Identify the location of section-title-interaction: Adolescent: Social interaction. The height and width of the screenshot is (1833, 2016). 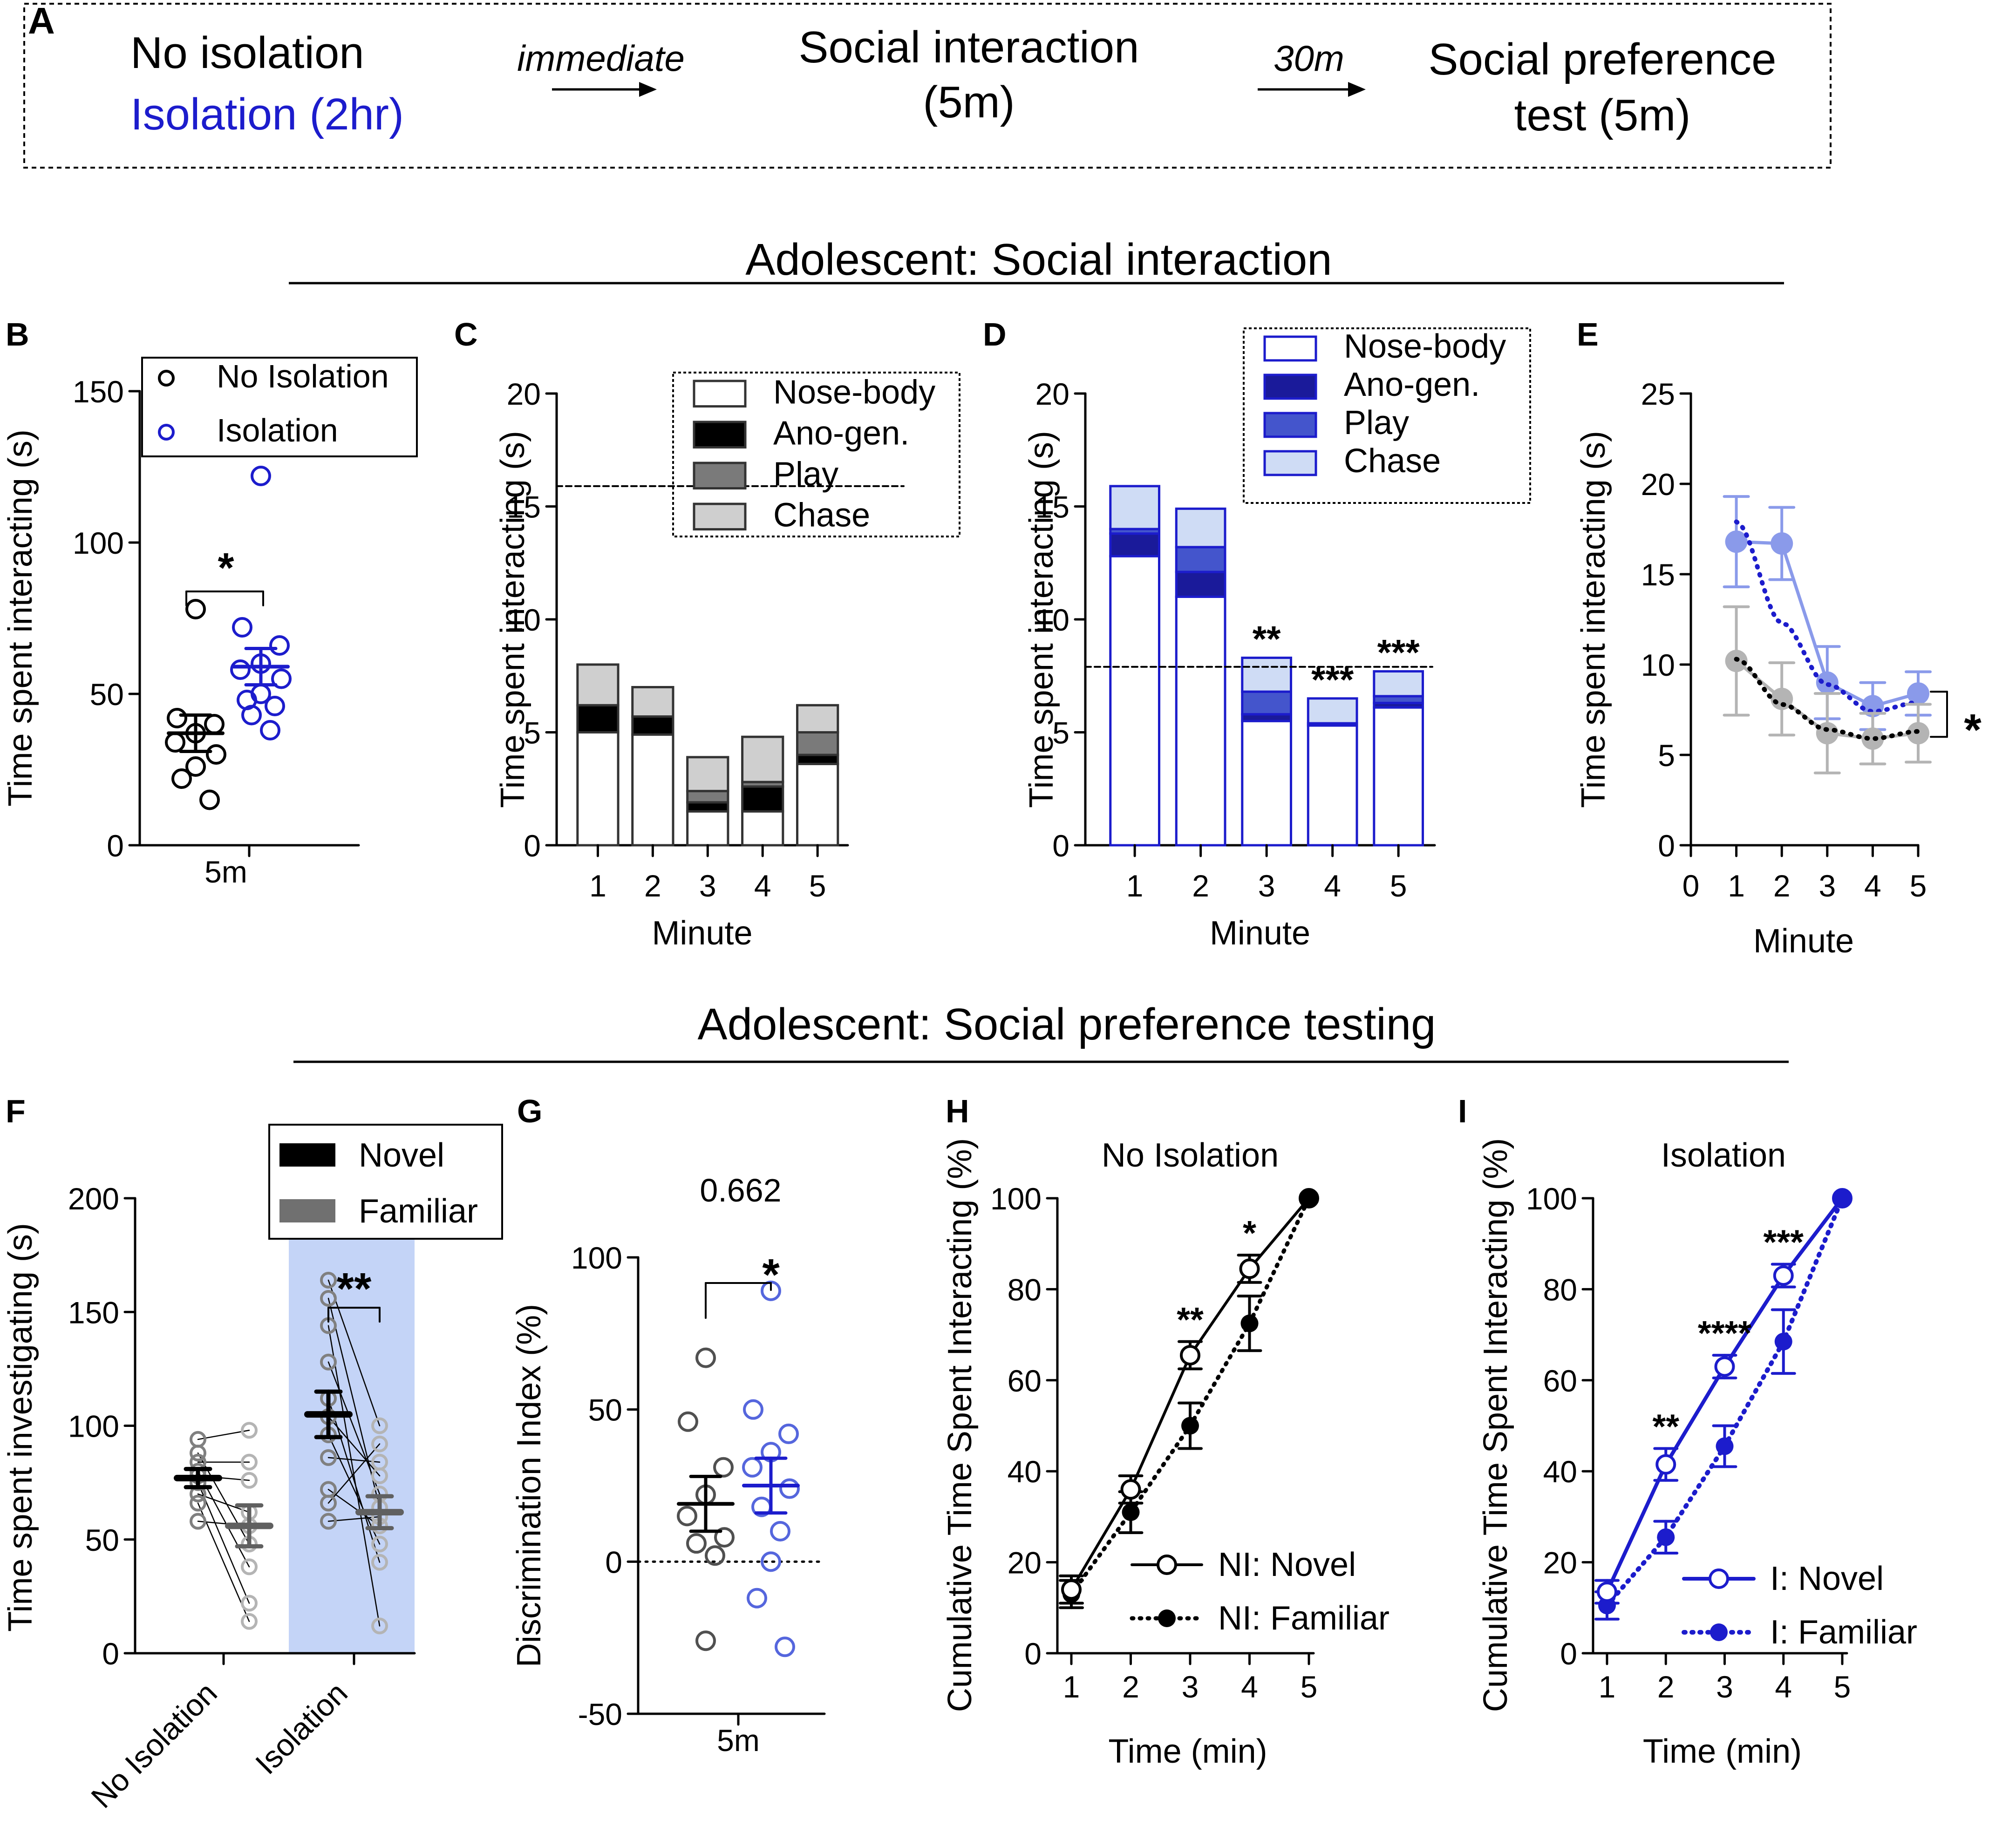
(1038, 260).